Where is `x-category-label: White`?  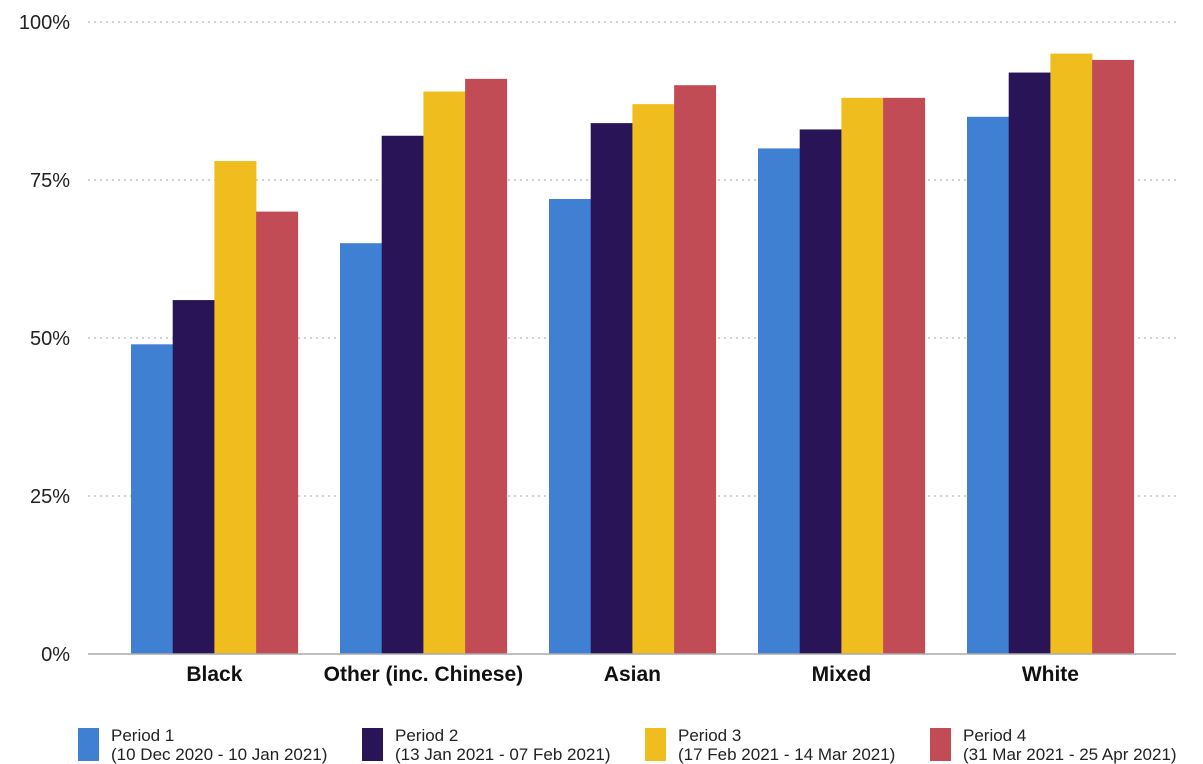
x-category-label: White is located at coordinates (1050, 674).